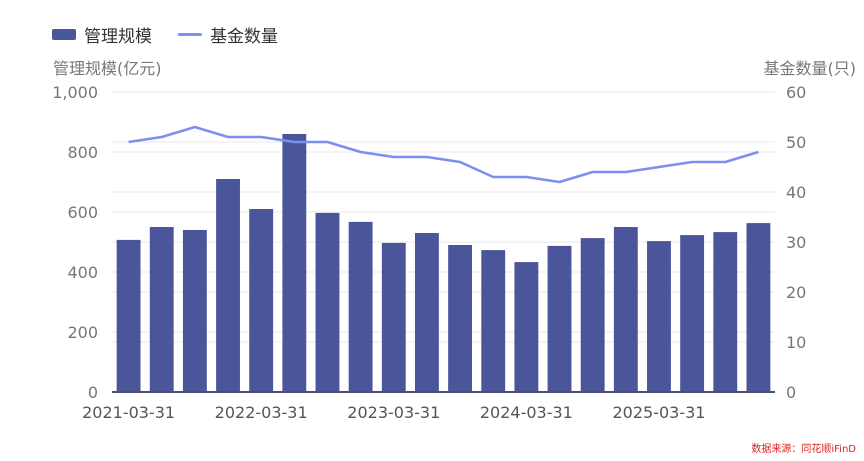 The image size is (864, 461). I want to click on left-axis-tick: 0, so click(93, 392).